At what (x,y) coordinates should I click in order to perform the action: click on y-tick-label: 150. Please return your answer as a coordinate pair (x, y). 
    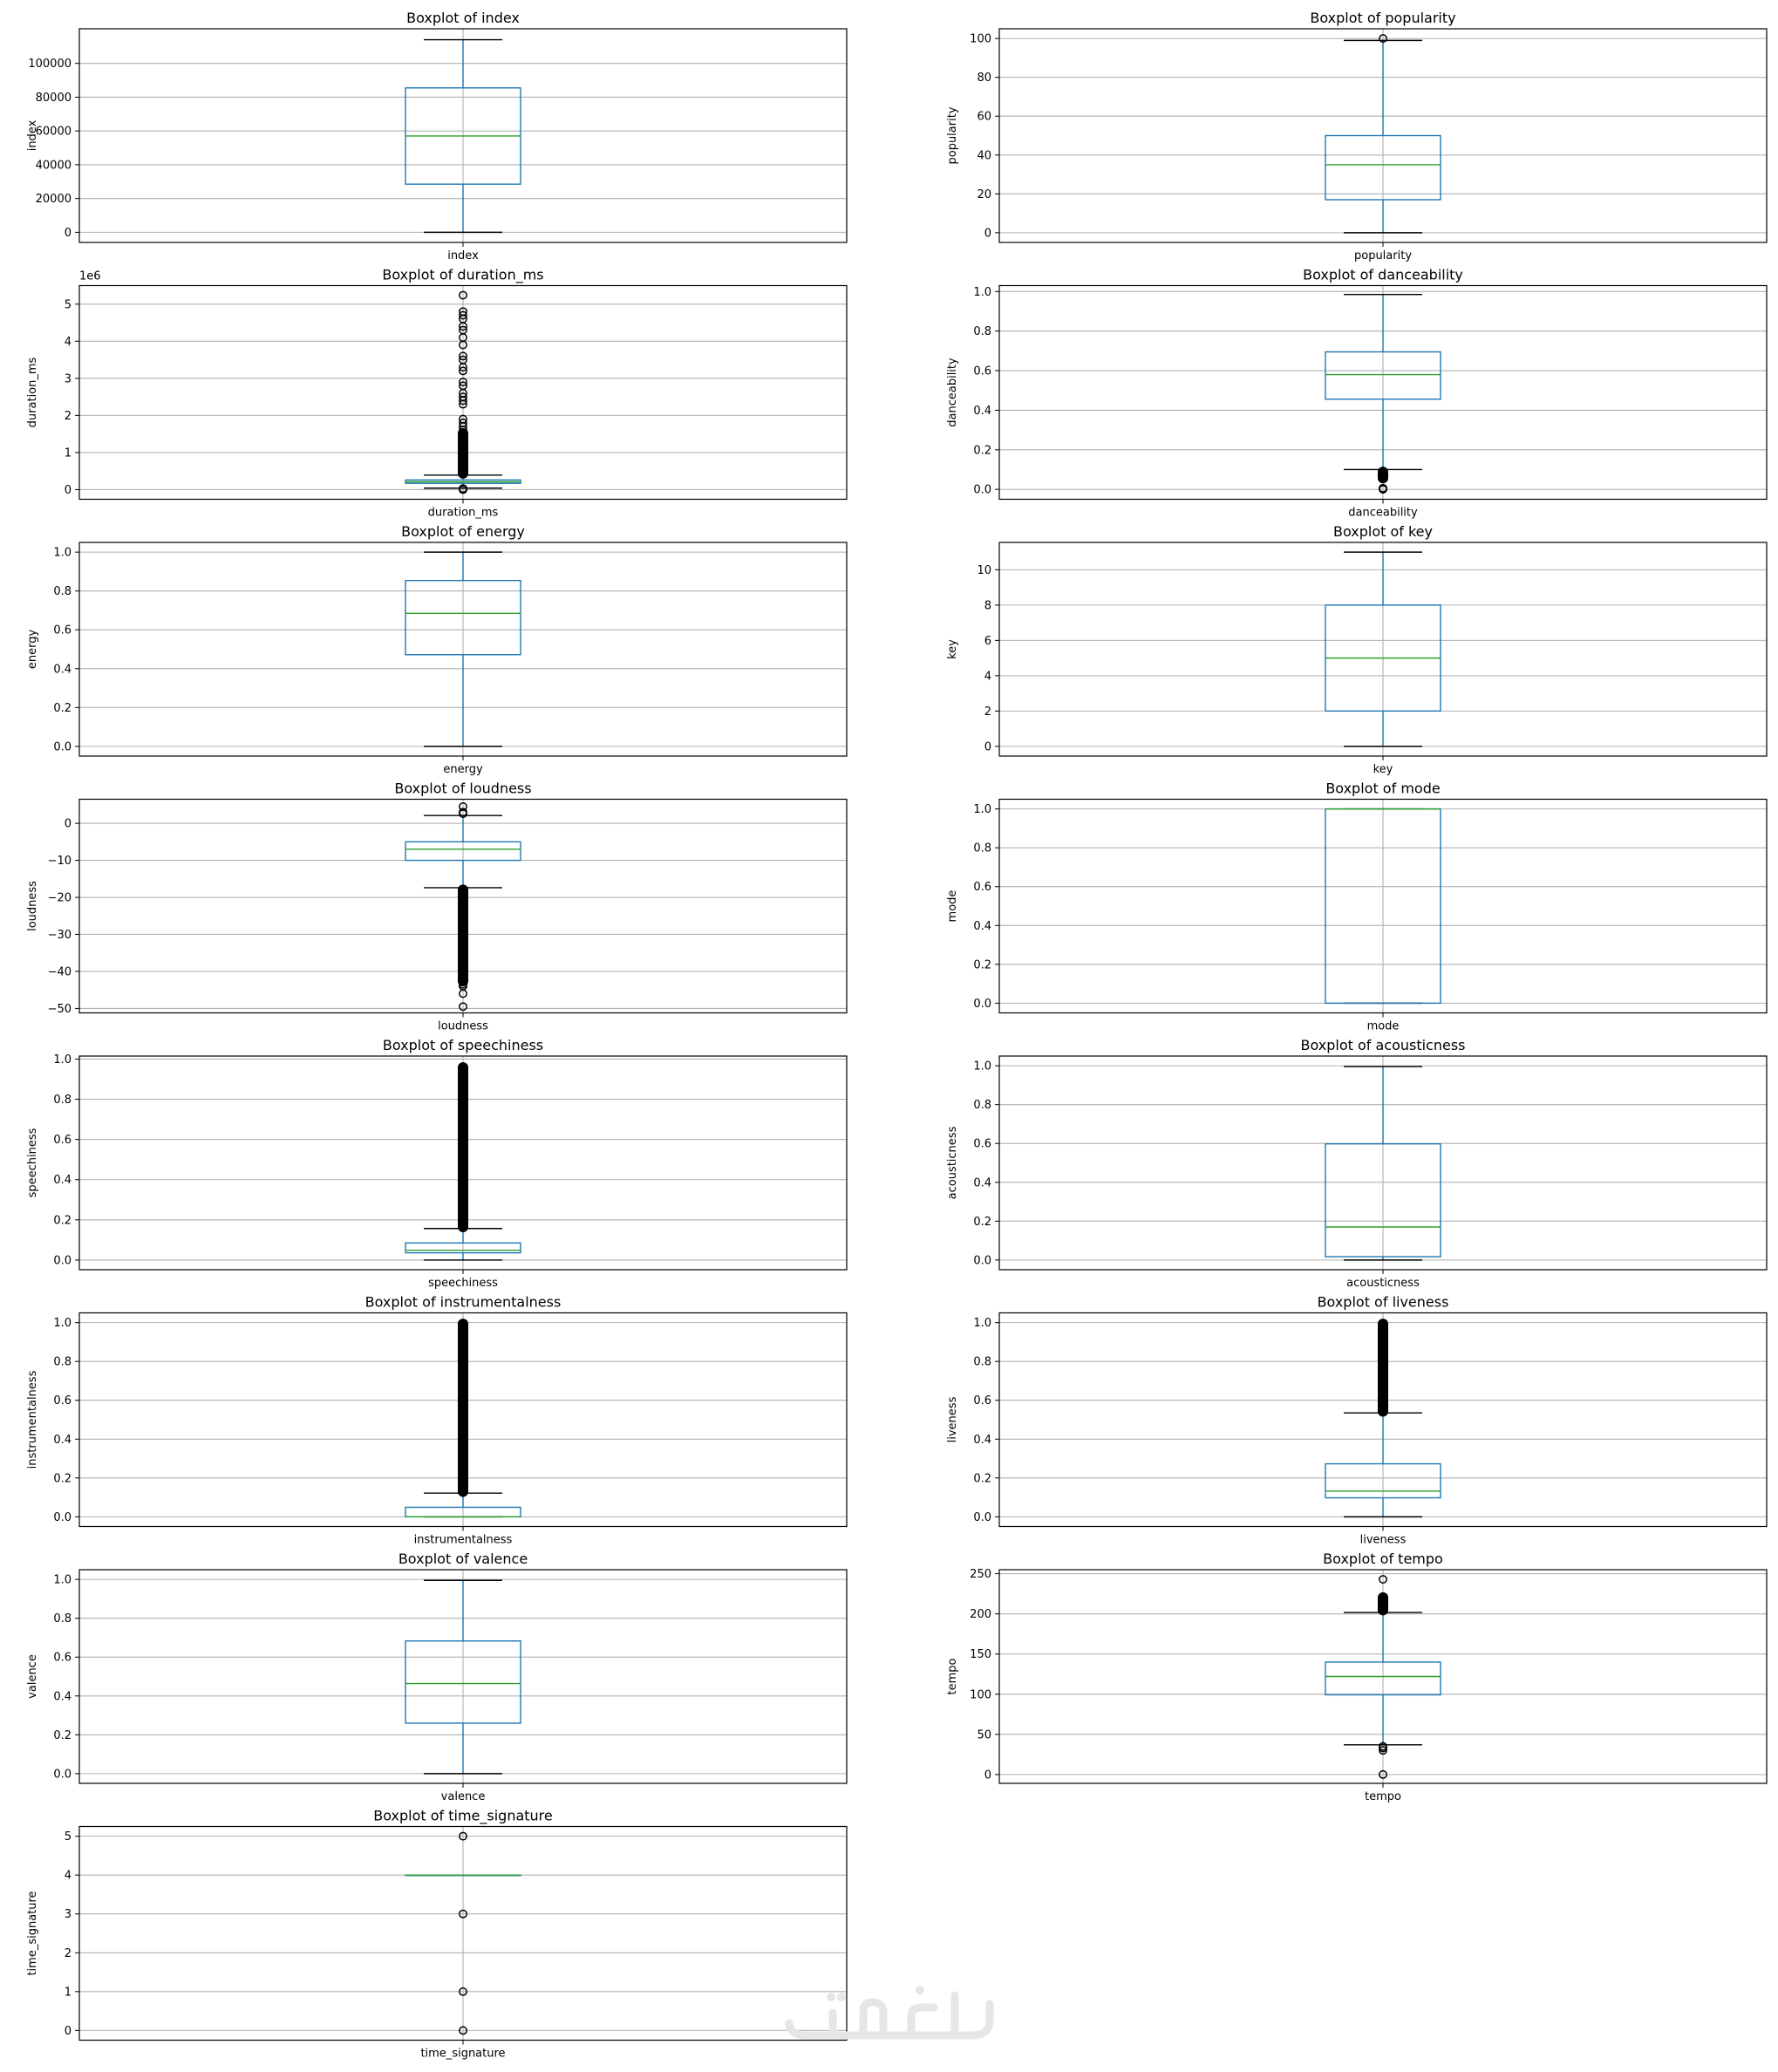
    Looking at the image, I should click on (980, 1654).